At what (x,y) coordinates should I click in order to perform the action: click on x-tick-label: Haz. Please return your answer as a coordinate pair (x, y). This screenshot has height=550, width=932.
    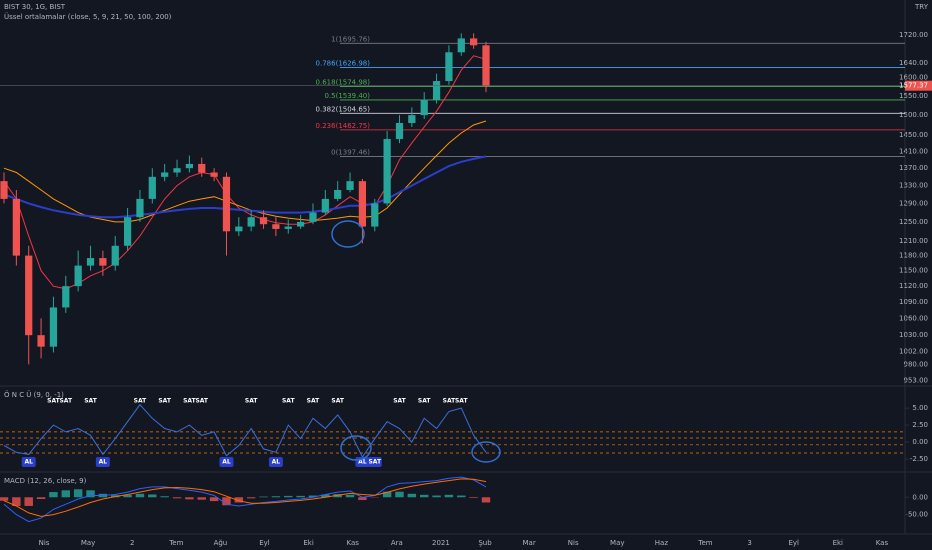
    Looking at the image, I should click on (662, 543).